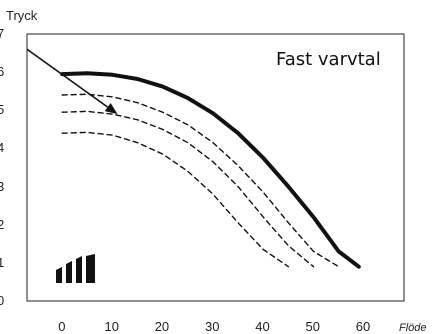 The image size is (444, 334). What do you see at coordinates (22, 15) in the screenshot?
I see `y-axis-label: Tryck` at bounding box center [22, 15].